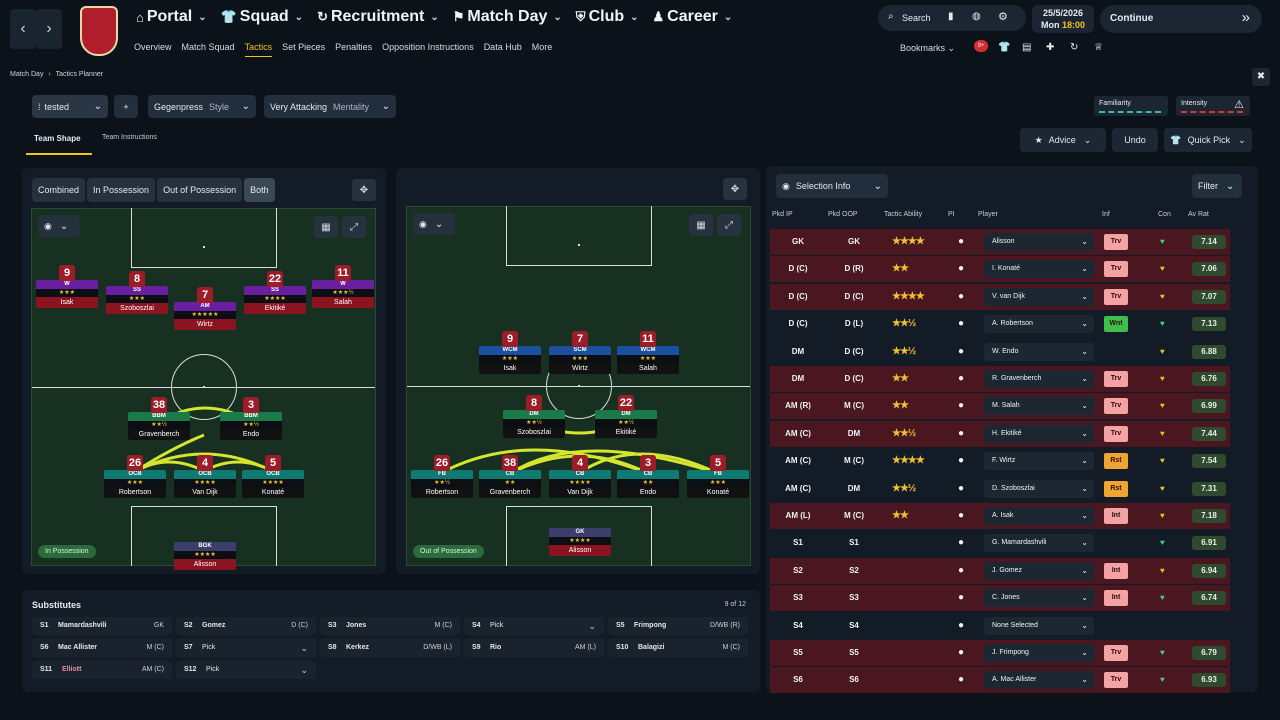 This screenshot has height=720, width=1280. I want to click on player-card: 8 DM ★★½ Szoboszlai, so click(534, 416).